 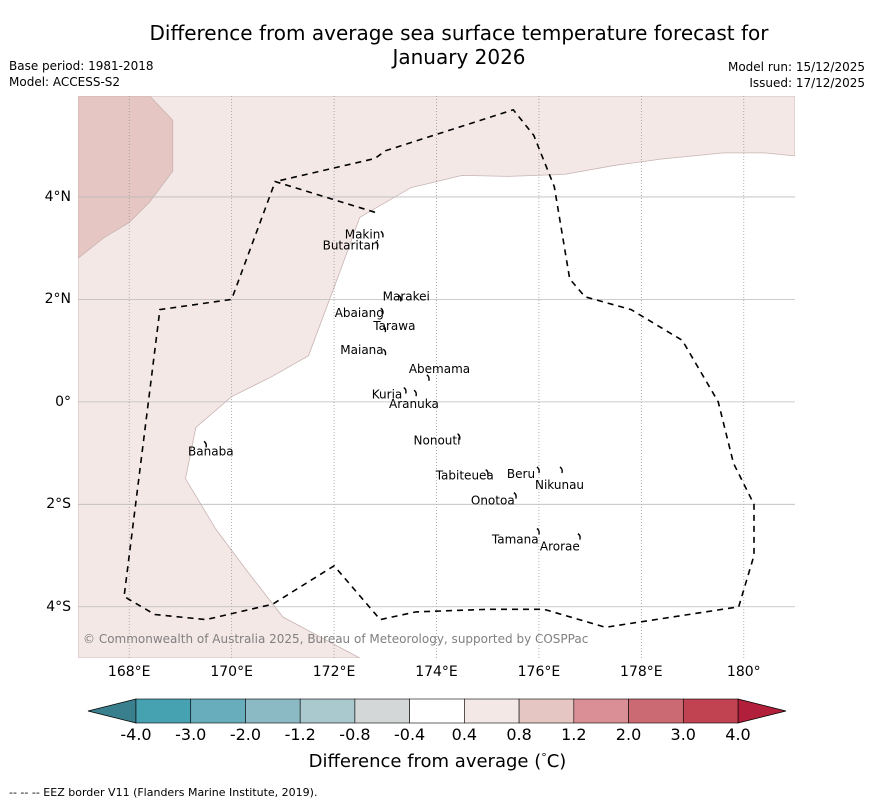 What do you see at coordinates (81, 74) in the screenshot?
I see `model-info: Base period: 1981-2018 Model: ACCESS-S2` at bounding box center [81, 74].